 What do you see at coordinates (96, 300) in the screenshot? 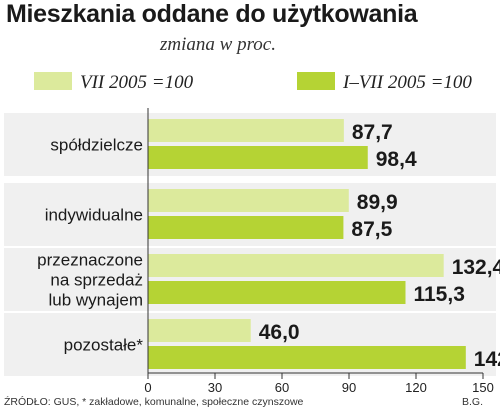
I see `category-label: lub wynajem` at bounding box center [96, 300].